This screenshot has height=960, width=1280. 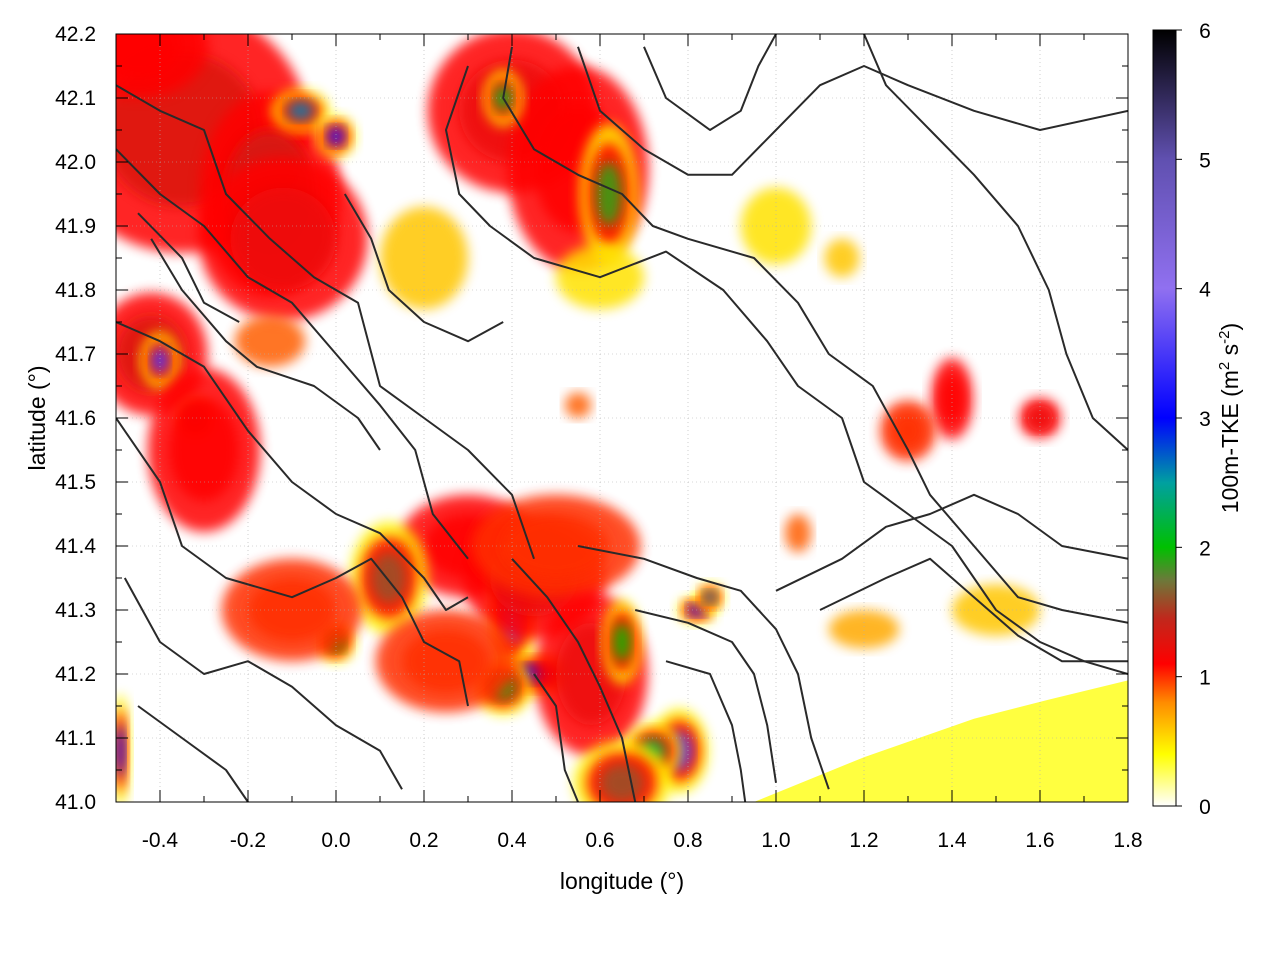 I want to click on y-axis-title: latitude (°), so click(x=37, y=417).